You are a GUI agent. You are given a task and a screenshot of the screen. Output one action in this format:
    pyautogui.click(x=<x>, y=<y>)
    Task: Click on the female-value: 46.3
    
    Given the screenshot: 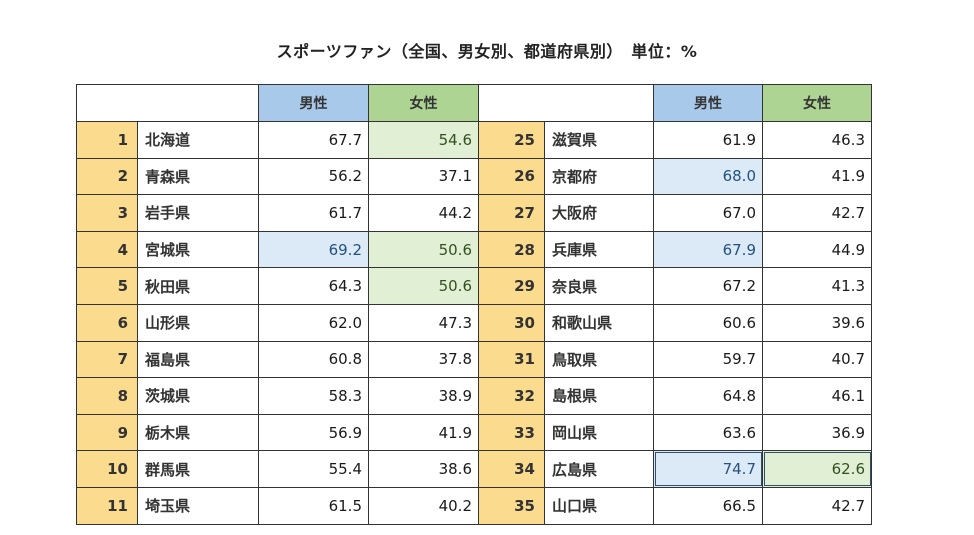 What is the action you would take?
    pyautogui.click(x=817, y=140)
    